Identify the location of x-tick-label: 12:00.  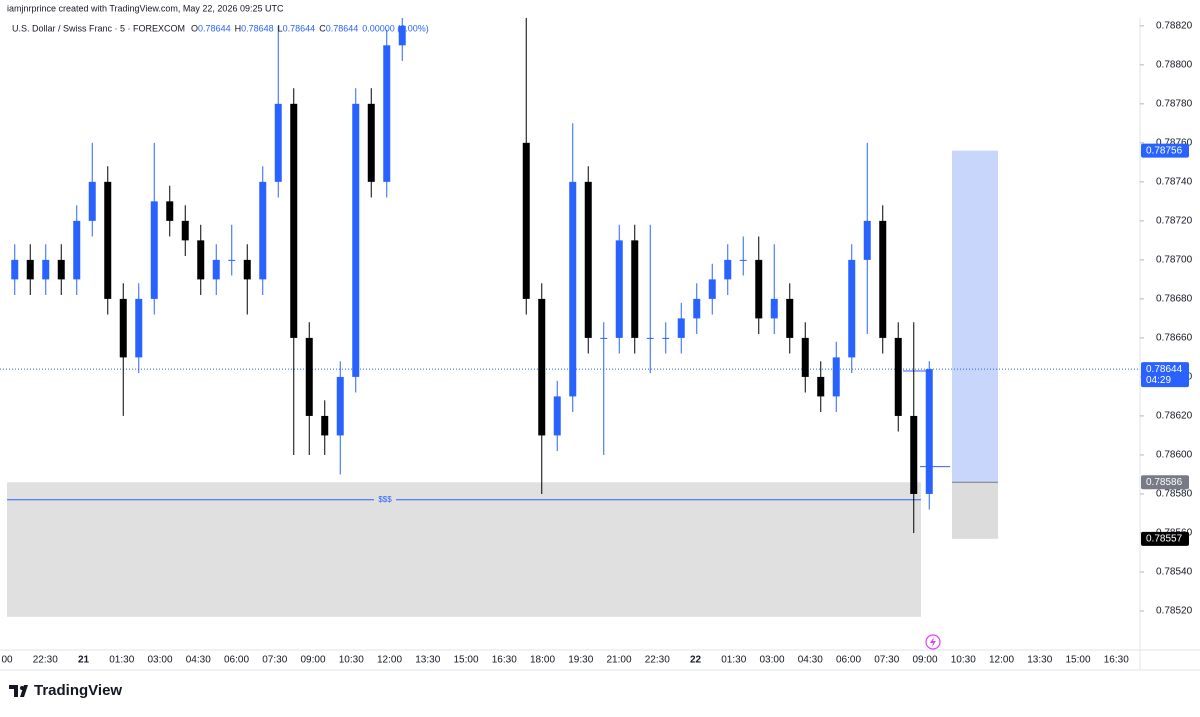
(389, 660).